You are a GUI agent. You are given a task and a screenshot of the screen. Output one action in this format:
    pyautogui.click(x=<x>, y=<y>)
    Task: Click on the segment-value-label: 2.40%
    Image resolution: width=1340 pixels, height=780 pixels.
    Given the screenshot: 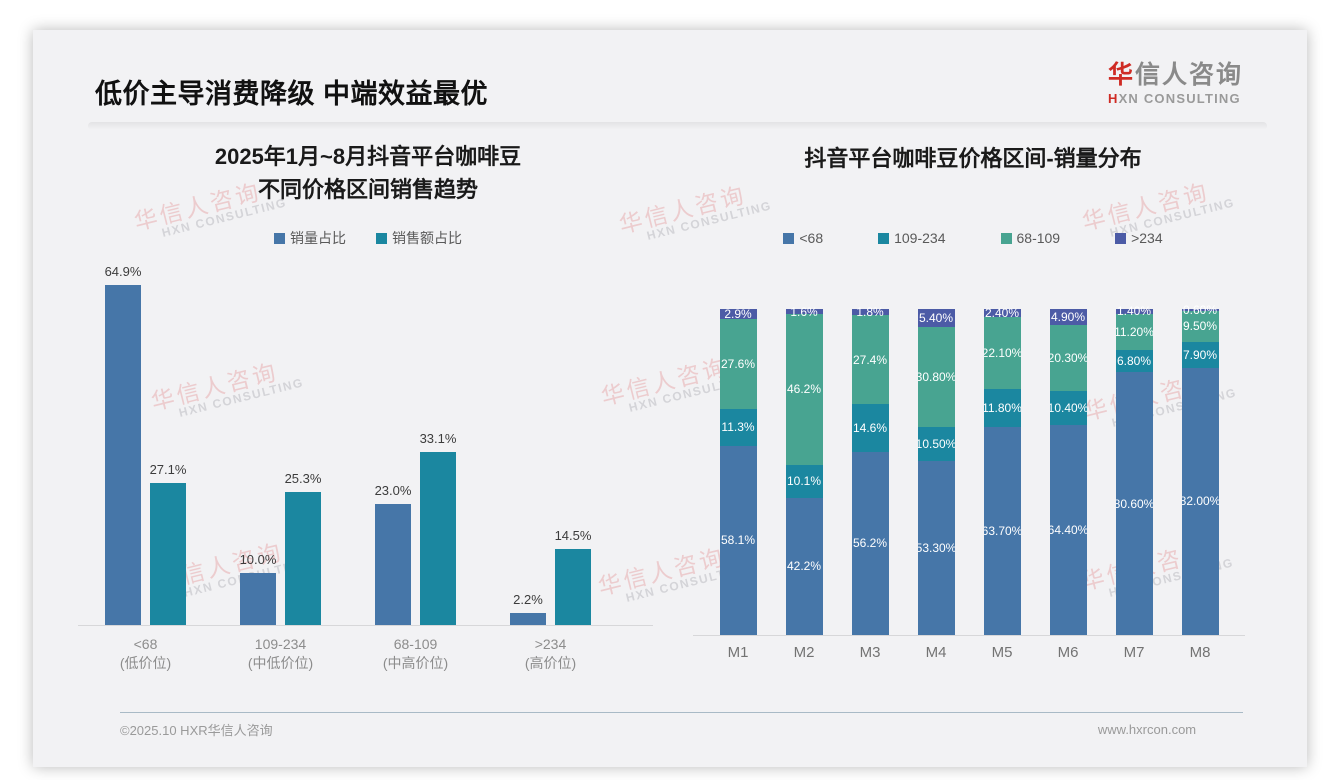 What is the action you would take?
    pyautogui.click(x=1002, y=312)
    